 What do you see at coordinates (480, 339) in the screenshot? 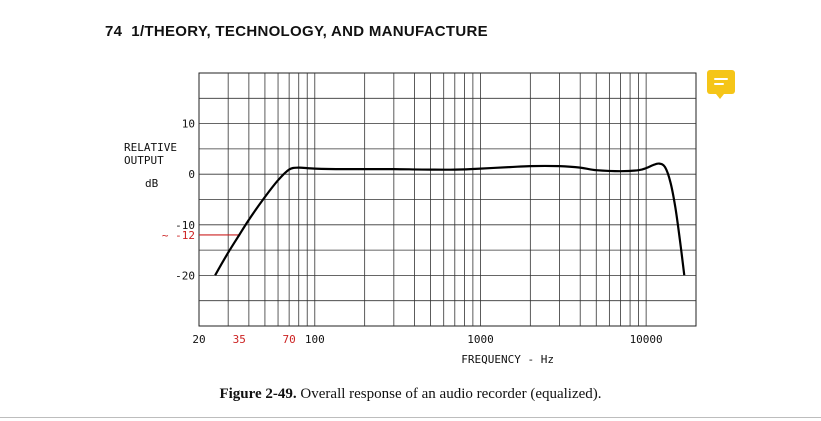
I see `x-tick-label: 1000` at bounding box center [480, 339].